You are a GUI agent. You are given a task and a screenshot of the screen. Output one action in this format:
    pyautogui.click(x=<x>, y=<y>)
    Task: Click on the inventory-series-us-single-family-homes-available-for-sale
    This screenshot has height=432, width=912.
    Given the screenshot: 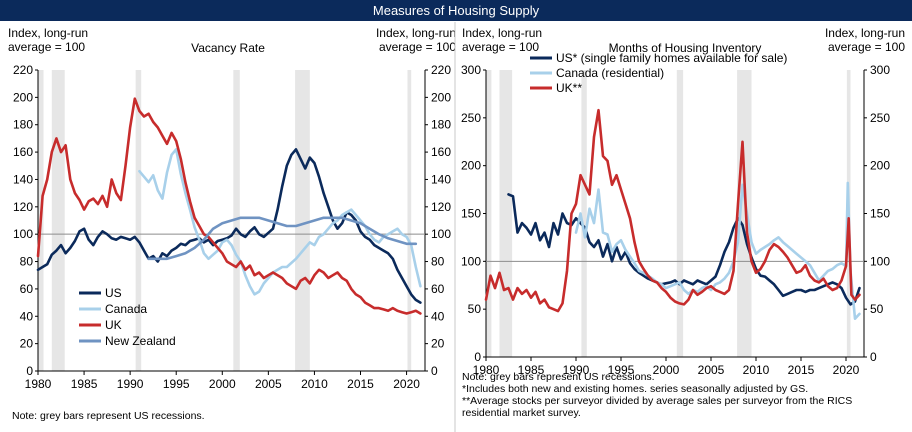 What is the action you would take?
    pyautogui.click(x=684, y=249)
    